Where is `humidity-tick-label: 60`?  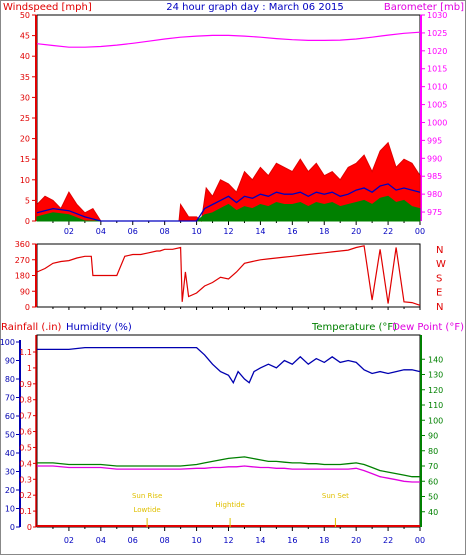
humidity-tick-label: 60 is located at coordinates (10, 416).